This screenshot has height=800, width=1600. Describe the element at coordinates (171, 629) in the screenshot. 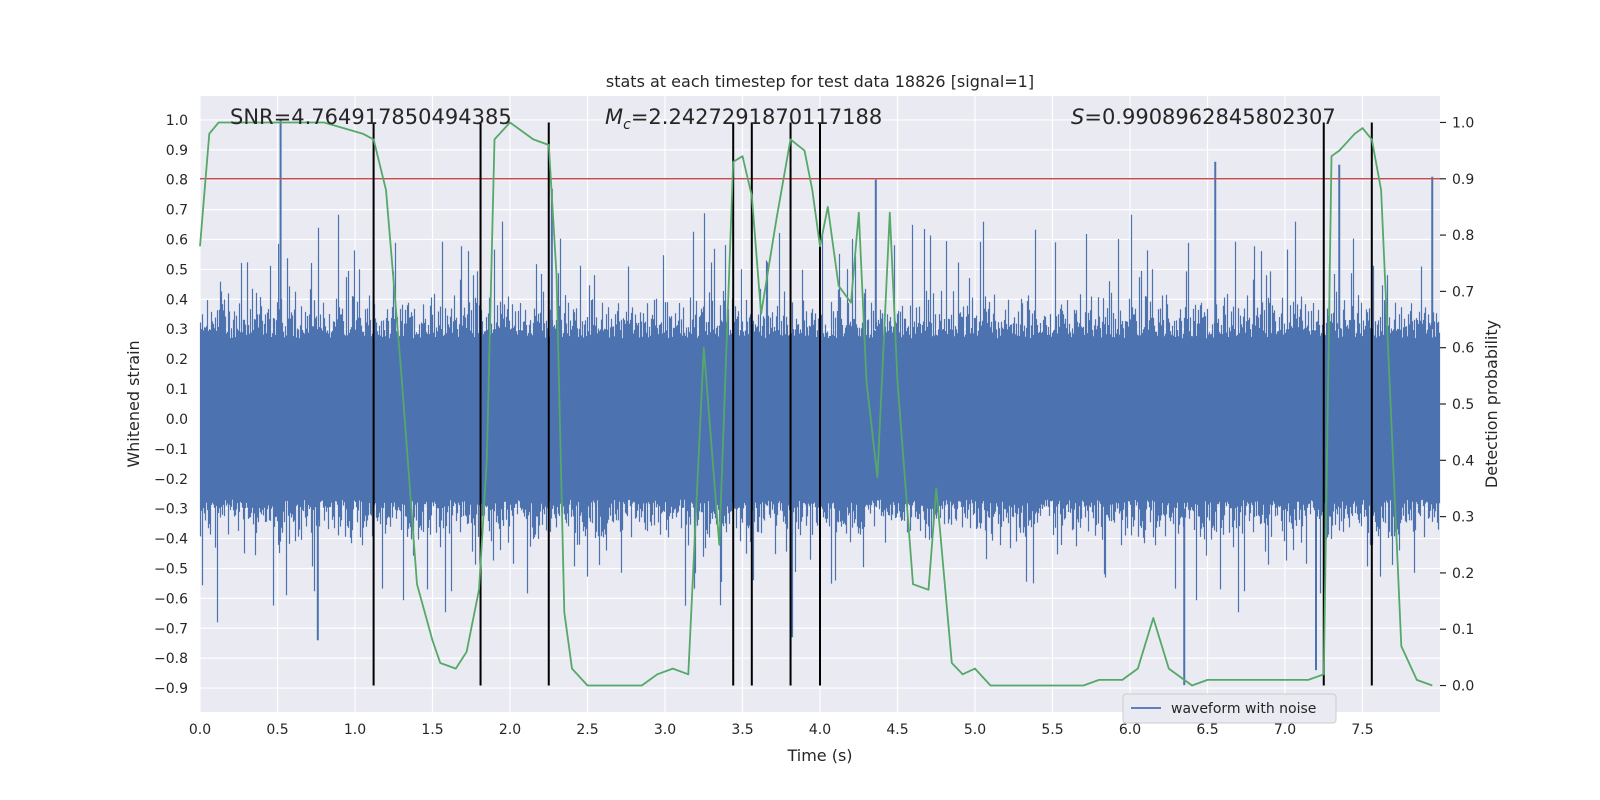

I see `y-tick-label: −0.7` at that location.